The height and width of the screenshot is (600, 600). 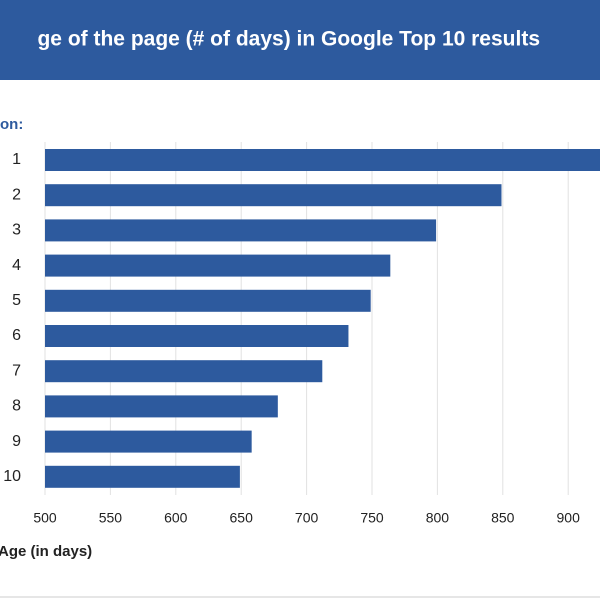 I want to click on x-tick-label: 550, so click(x=111, y=518).